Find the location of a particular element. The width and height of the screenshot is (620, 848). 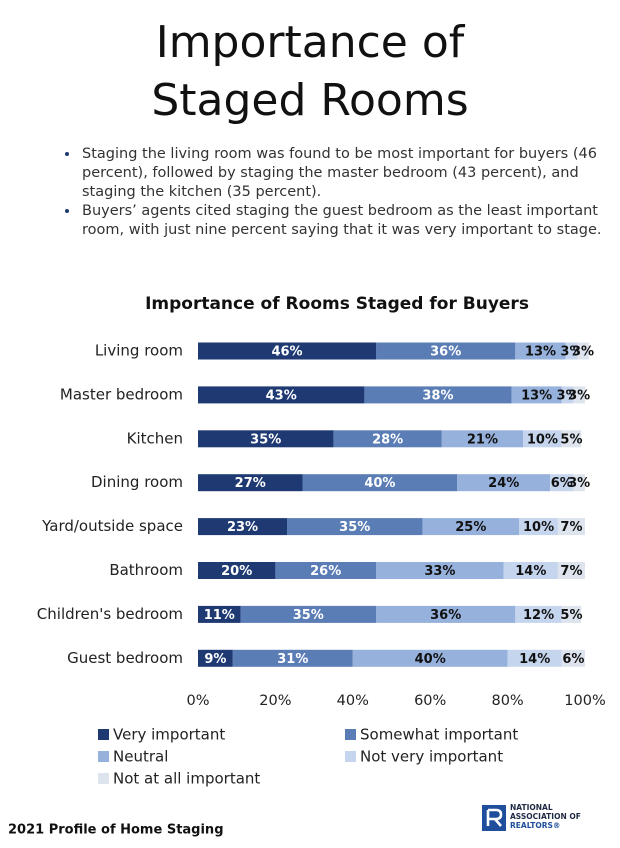

data-label: 28% is located at coordinates (387, 439).